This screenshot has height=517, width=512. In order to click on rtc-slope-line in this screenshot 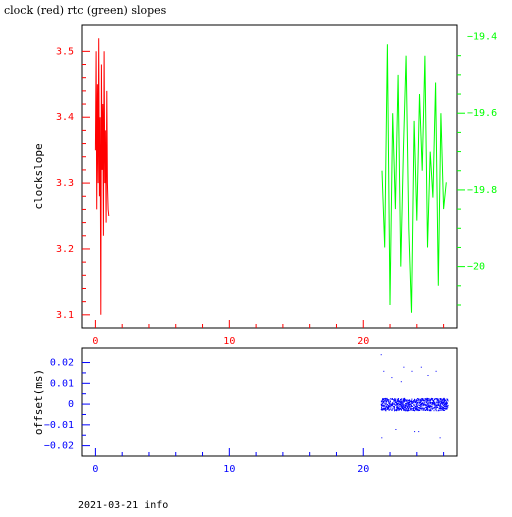, I will do `click(414, 178)`.